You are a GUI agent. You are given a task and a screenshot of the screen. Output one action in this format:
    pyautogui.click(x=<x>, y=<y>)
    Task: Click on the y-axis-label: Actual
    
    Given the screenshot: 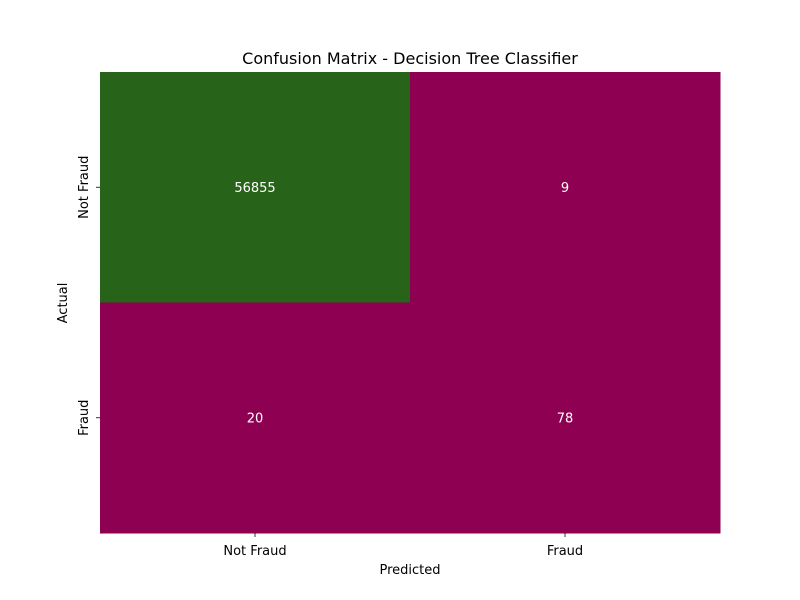 What is the action you would take?
    pyautogui.click(x=63, y=303)
    